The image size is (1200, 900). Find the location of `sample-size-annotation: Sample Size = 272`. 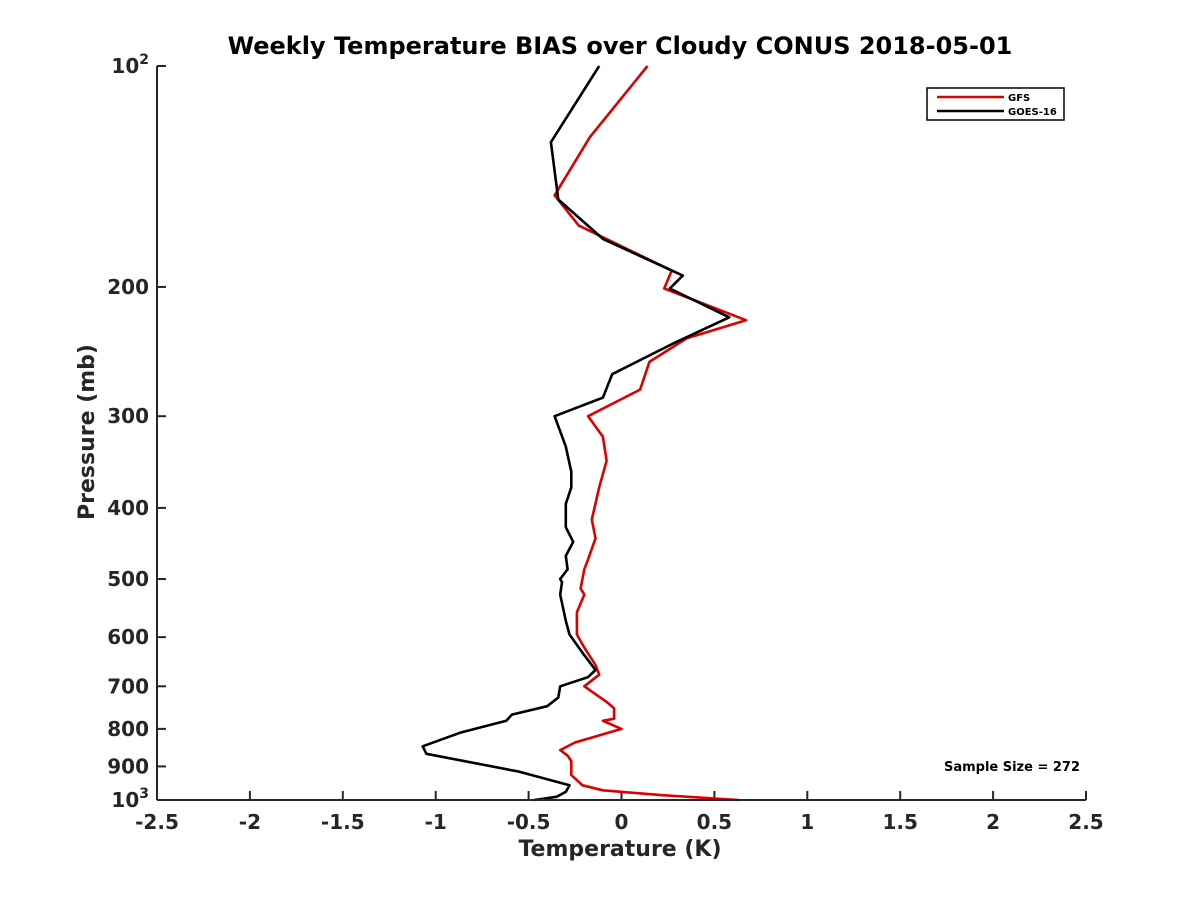

sample-size-annotation: Sample Size = 272 is located at coordinates (1012, 767).